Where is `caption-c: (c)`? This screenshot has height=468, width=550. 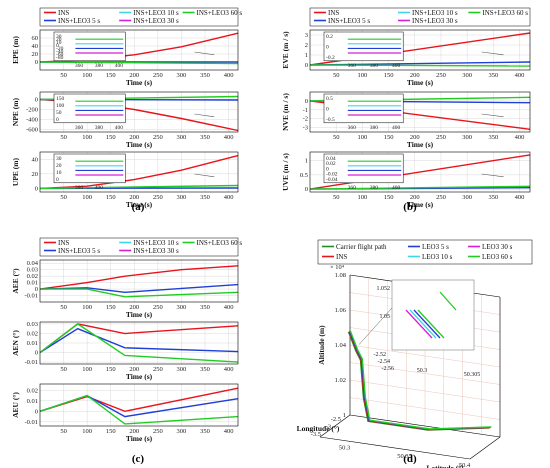 caption-c: (c) is located at coordinates (138, 459).